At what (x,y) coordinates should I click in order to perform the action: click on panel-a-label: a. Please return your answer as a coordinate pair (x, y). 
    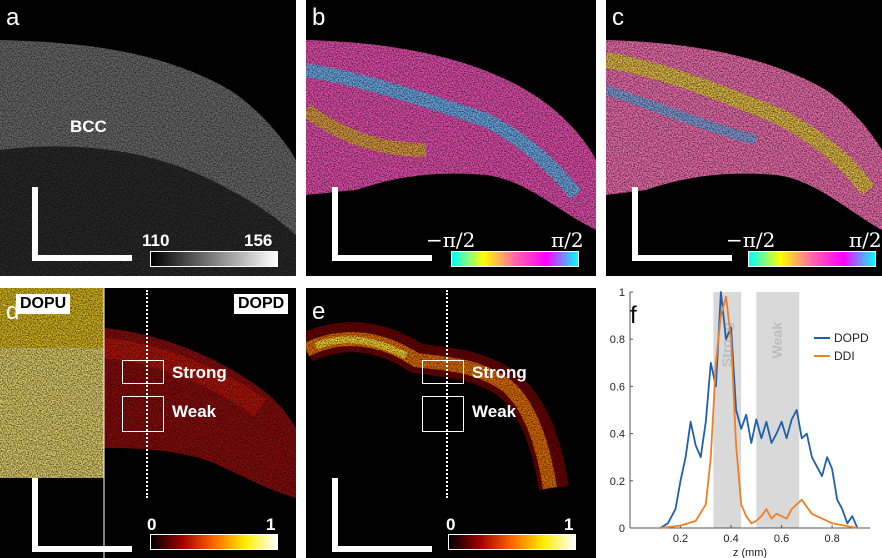
    Looking at the image, I should click on (13, 17).